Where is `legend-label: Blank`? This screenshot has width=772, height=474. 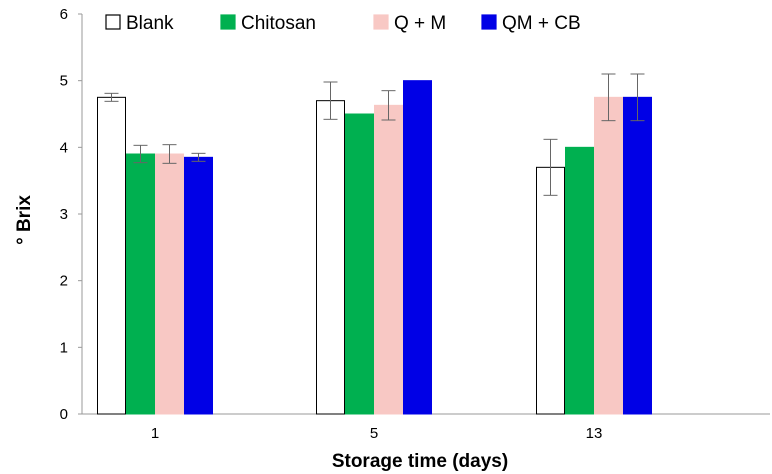
legend-label: Blank is located at coordinates (150, 23).